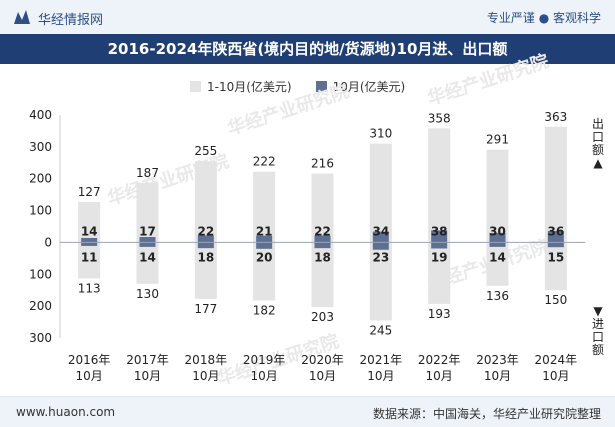 The width and height of the screenshot is (615, 427). What do you see at coordinates (555, 300) in the screenshot?
I see `data-label-cumulative-import: 150` at bounding box center [555, 300].